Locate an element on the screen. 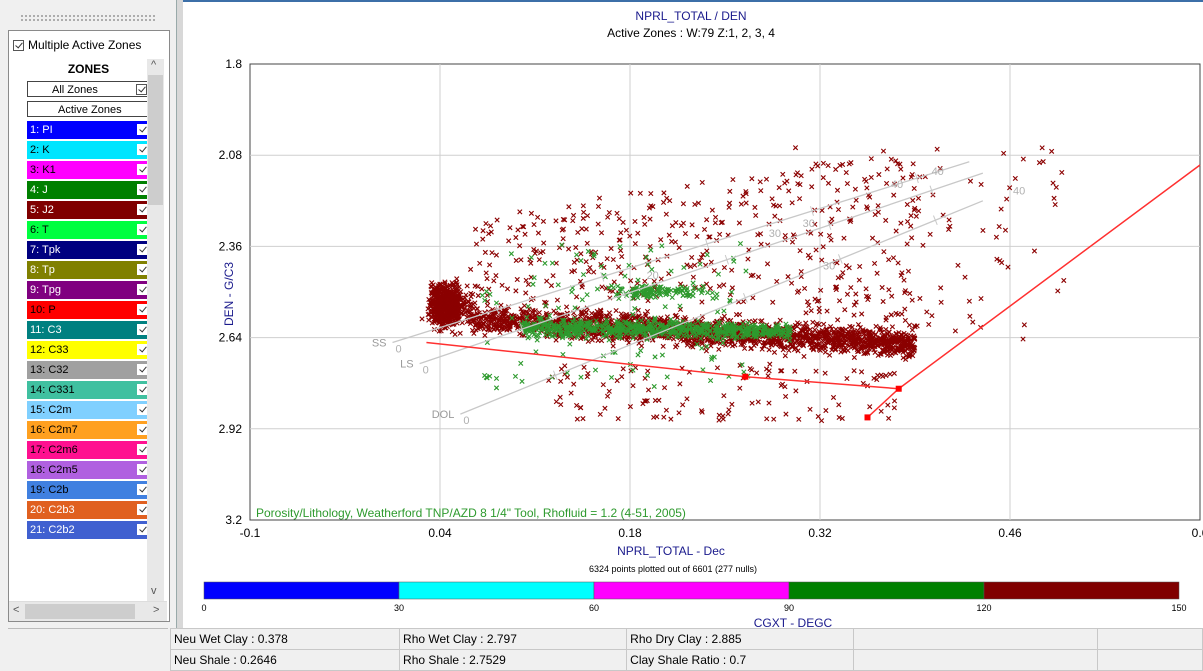 This screenshot has width=1203, height=671. zone-item: 17: C2m6 is located at coordinates (90, 450).